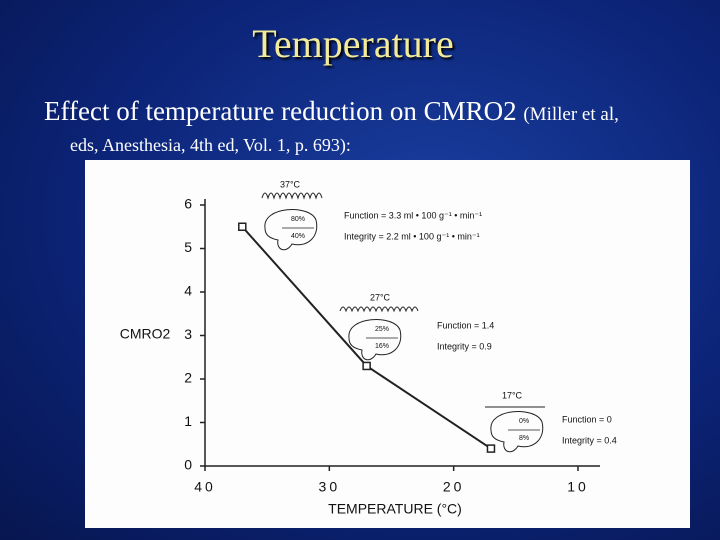 The image size is (720, 540). What do you see at coordinates (382, 329) in the screenshot?
I see `annotation-upper: 25%` at bounding box center [382, 329].